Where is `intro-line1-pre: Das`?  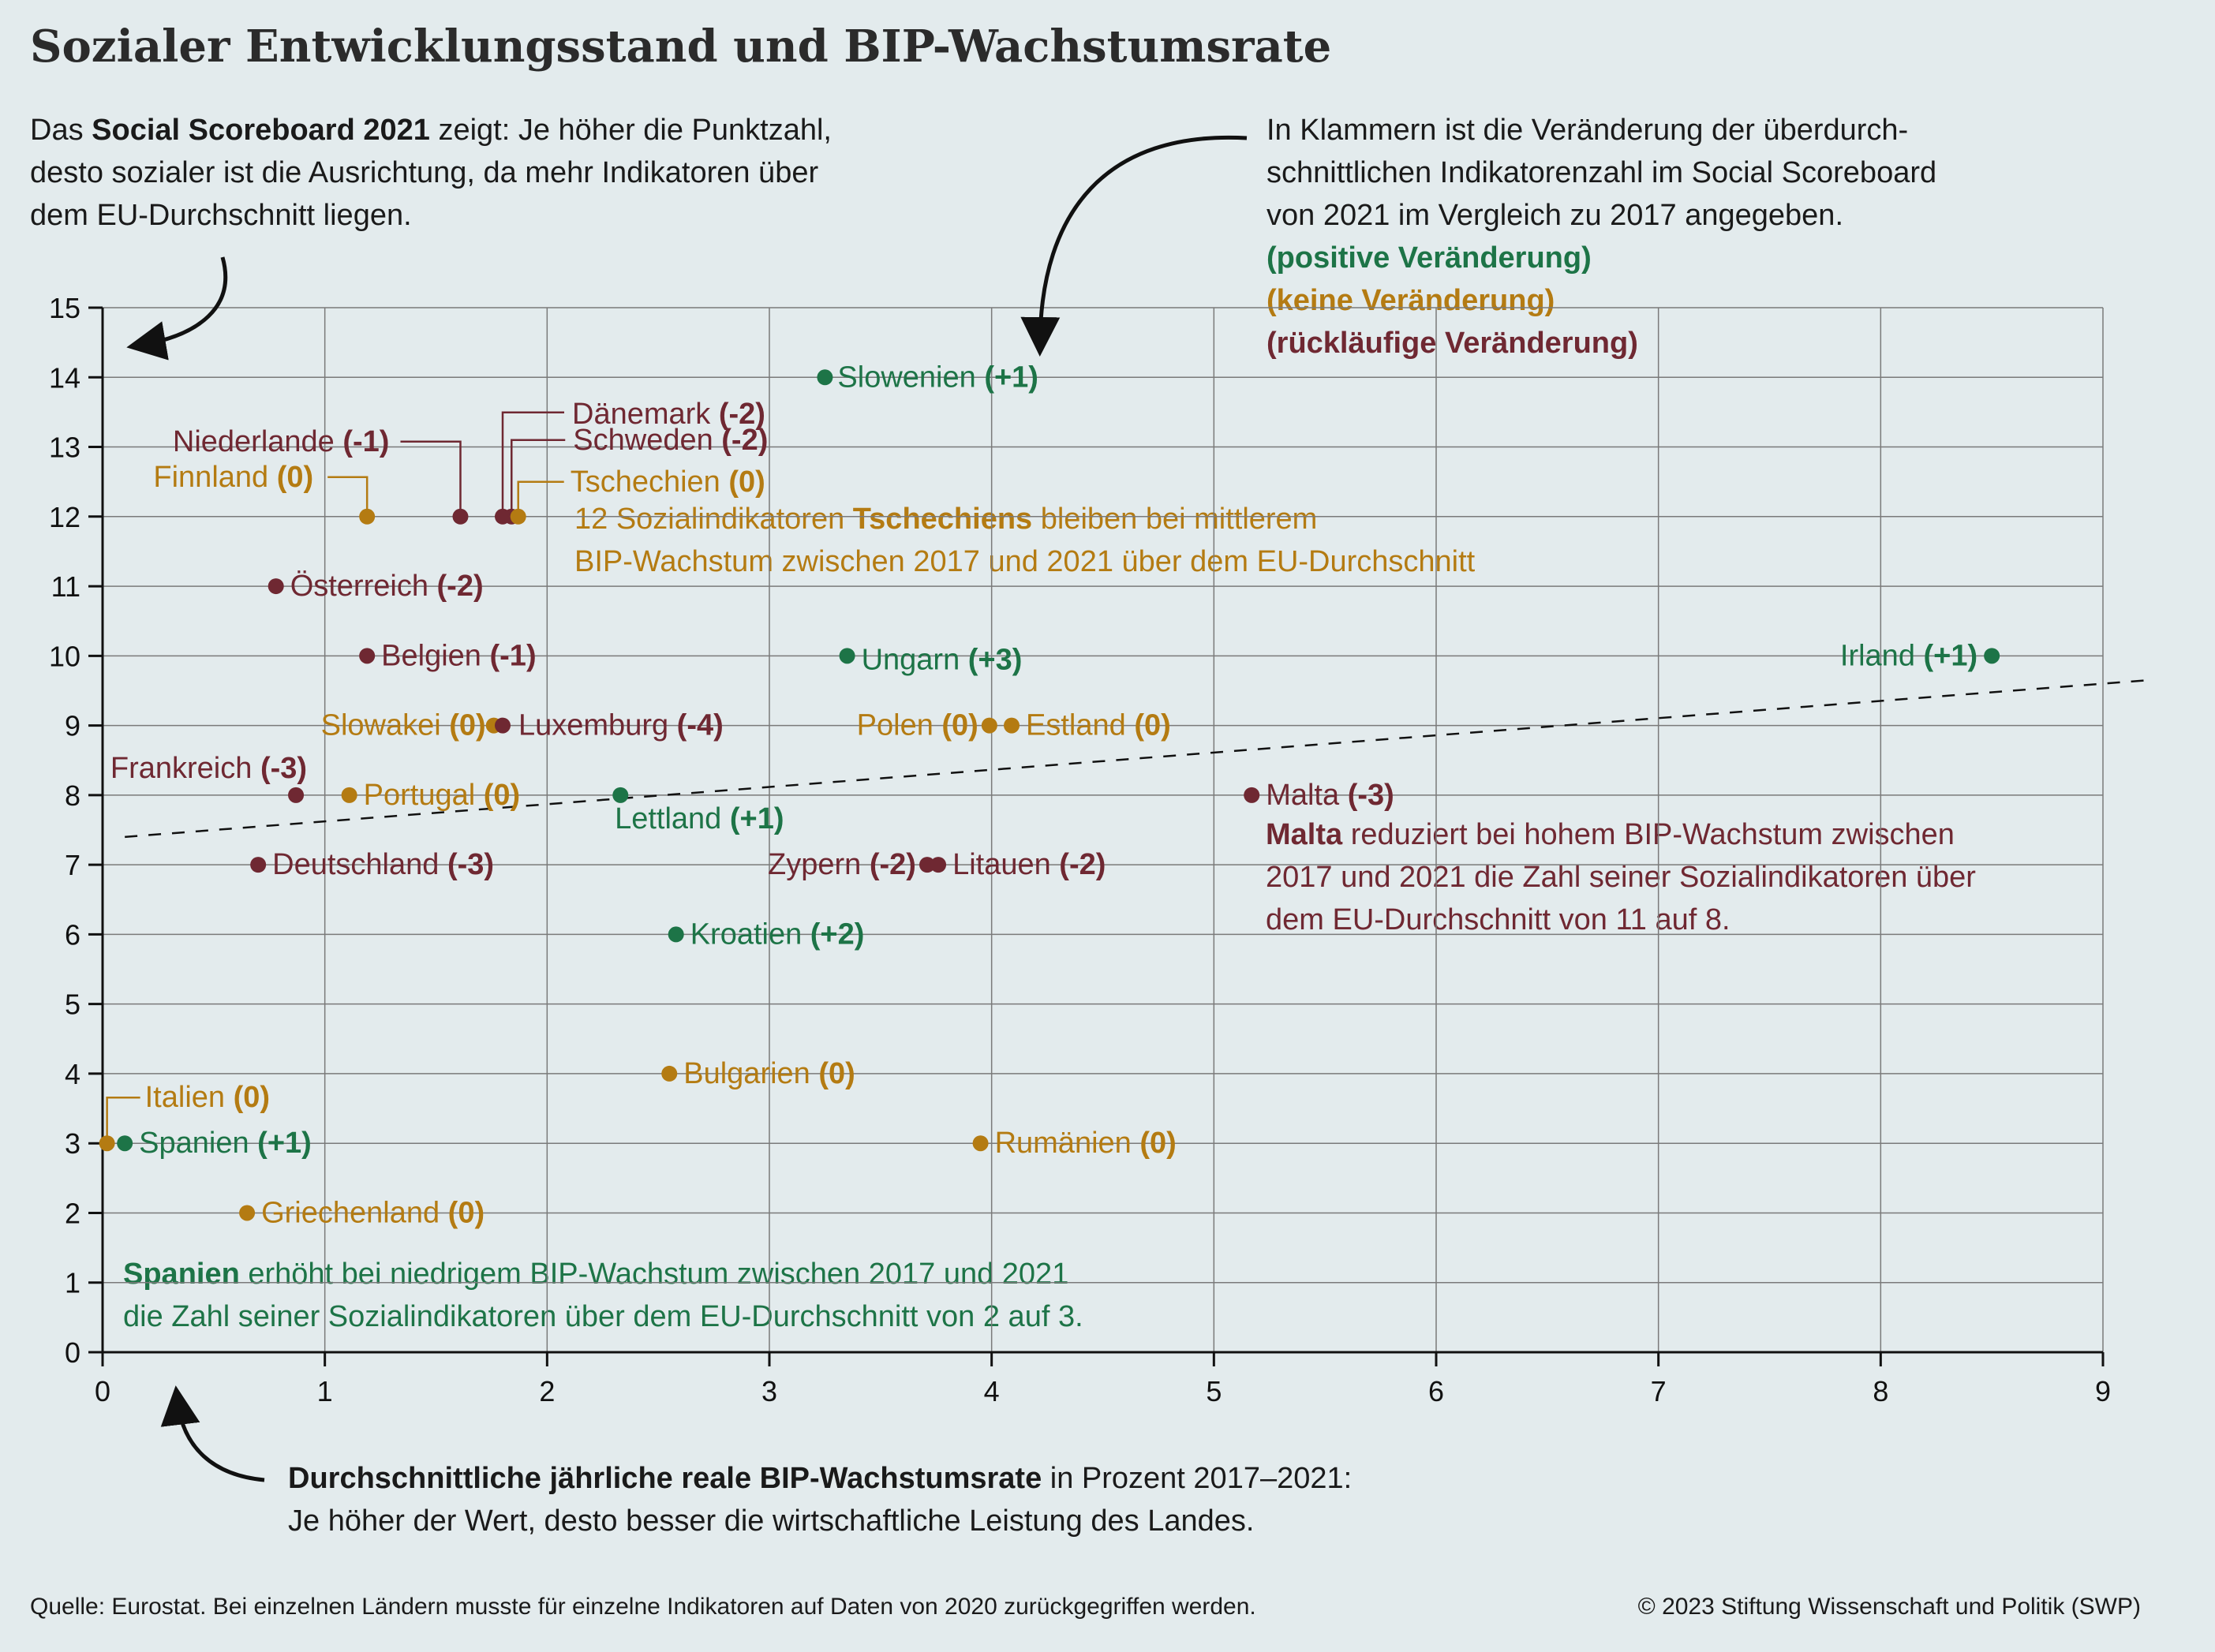
intro-line1-pre: Das is located at coordinates (61, 130).